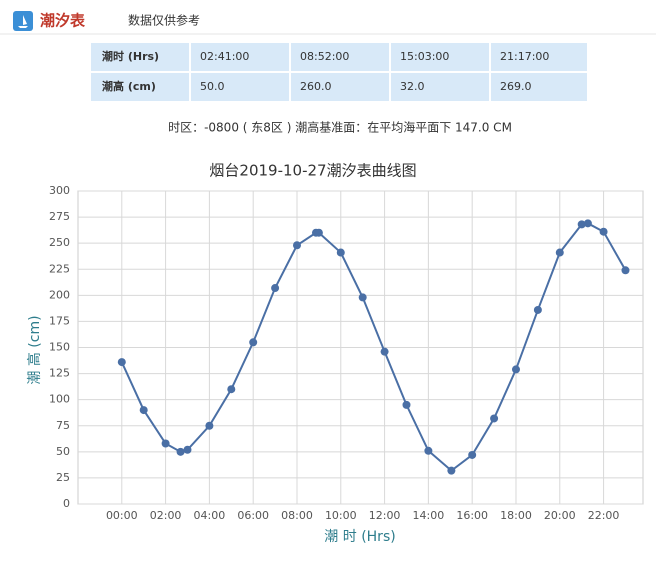 The height and width of the screenshot is (562, 656). Describe the element at coordinates (59, 373) in the screenshot. I see `y-tick-label: 125` at that location.